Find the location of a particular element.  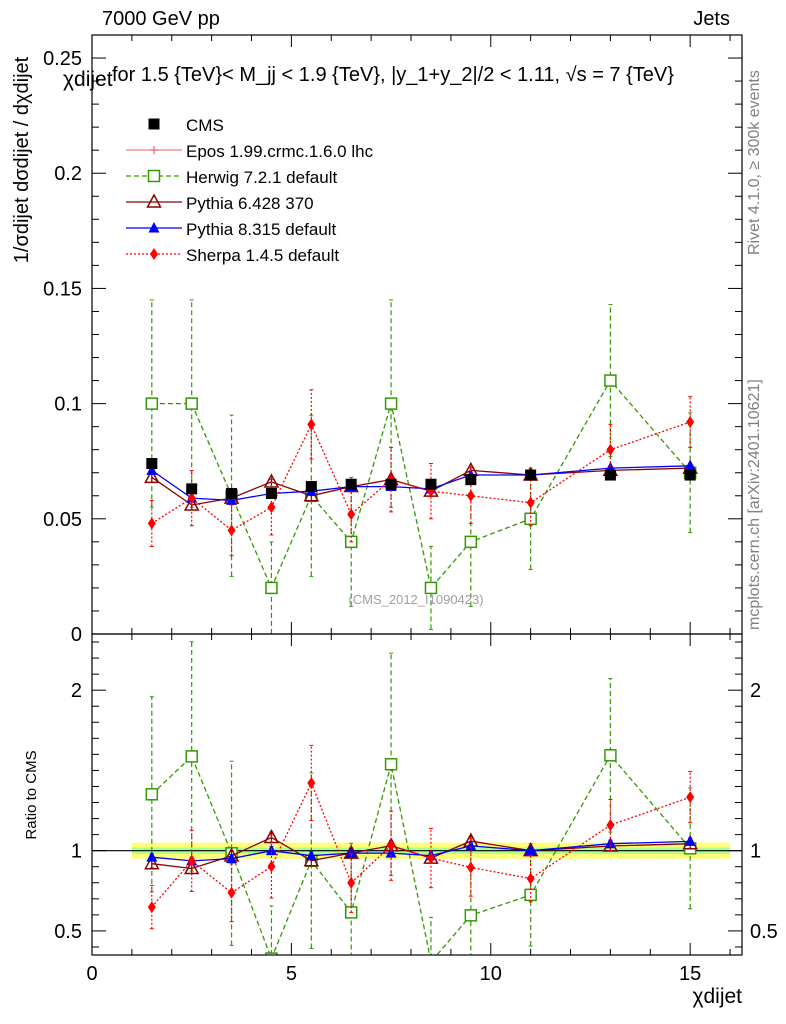

legend-label: Epos 1.99.crmc.1.6.0 lhc is located at coordinates (280, 151).